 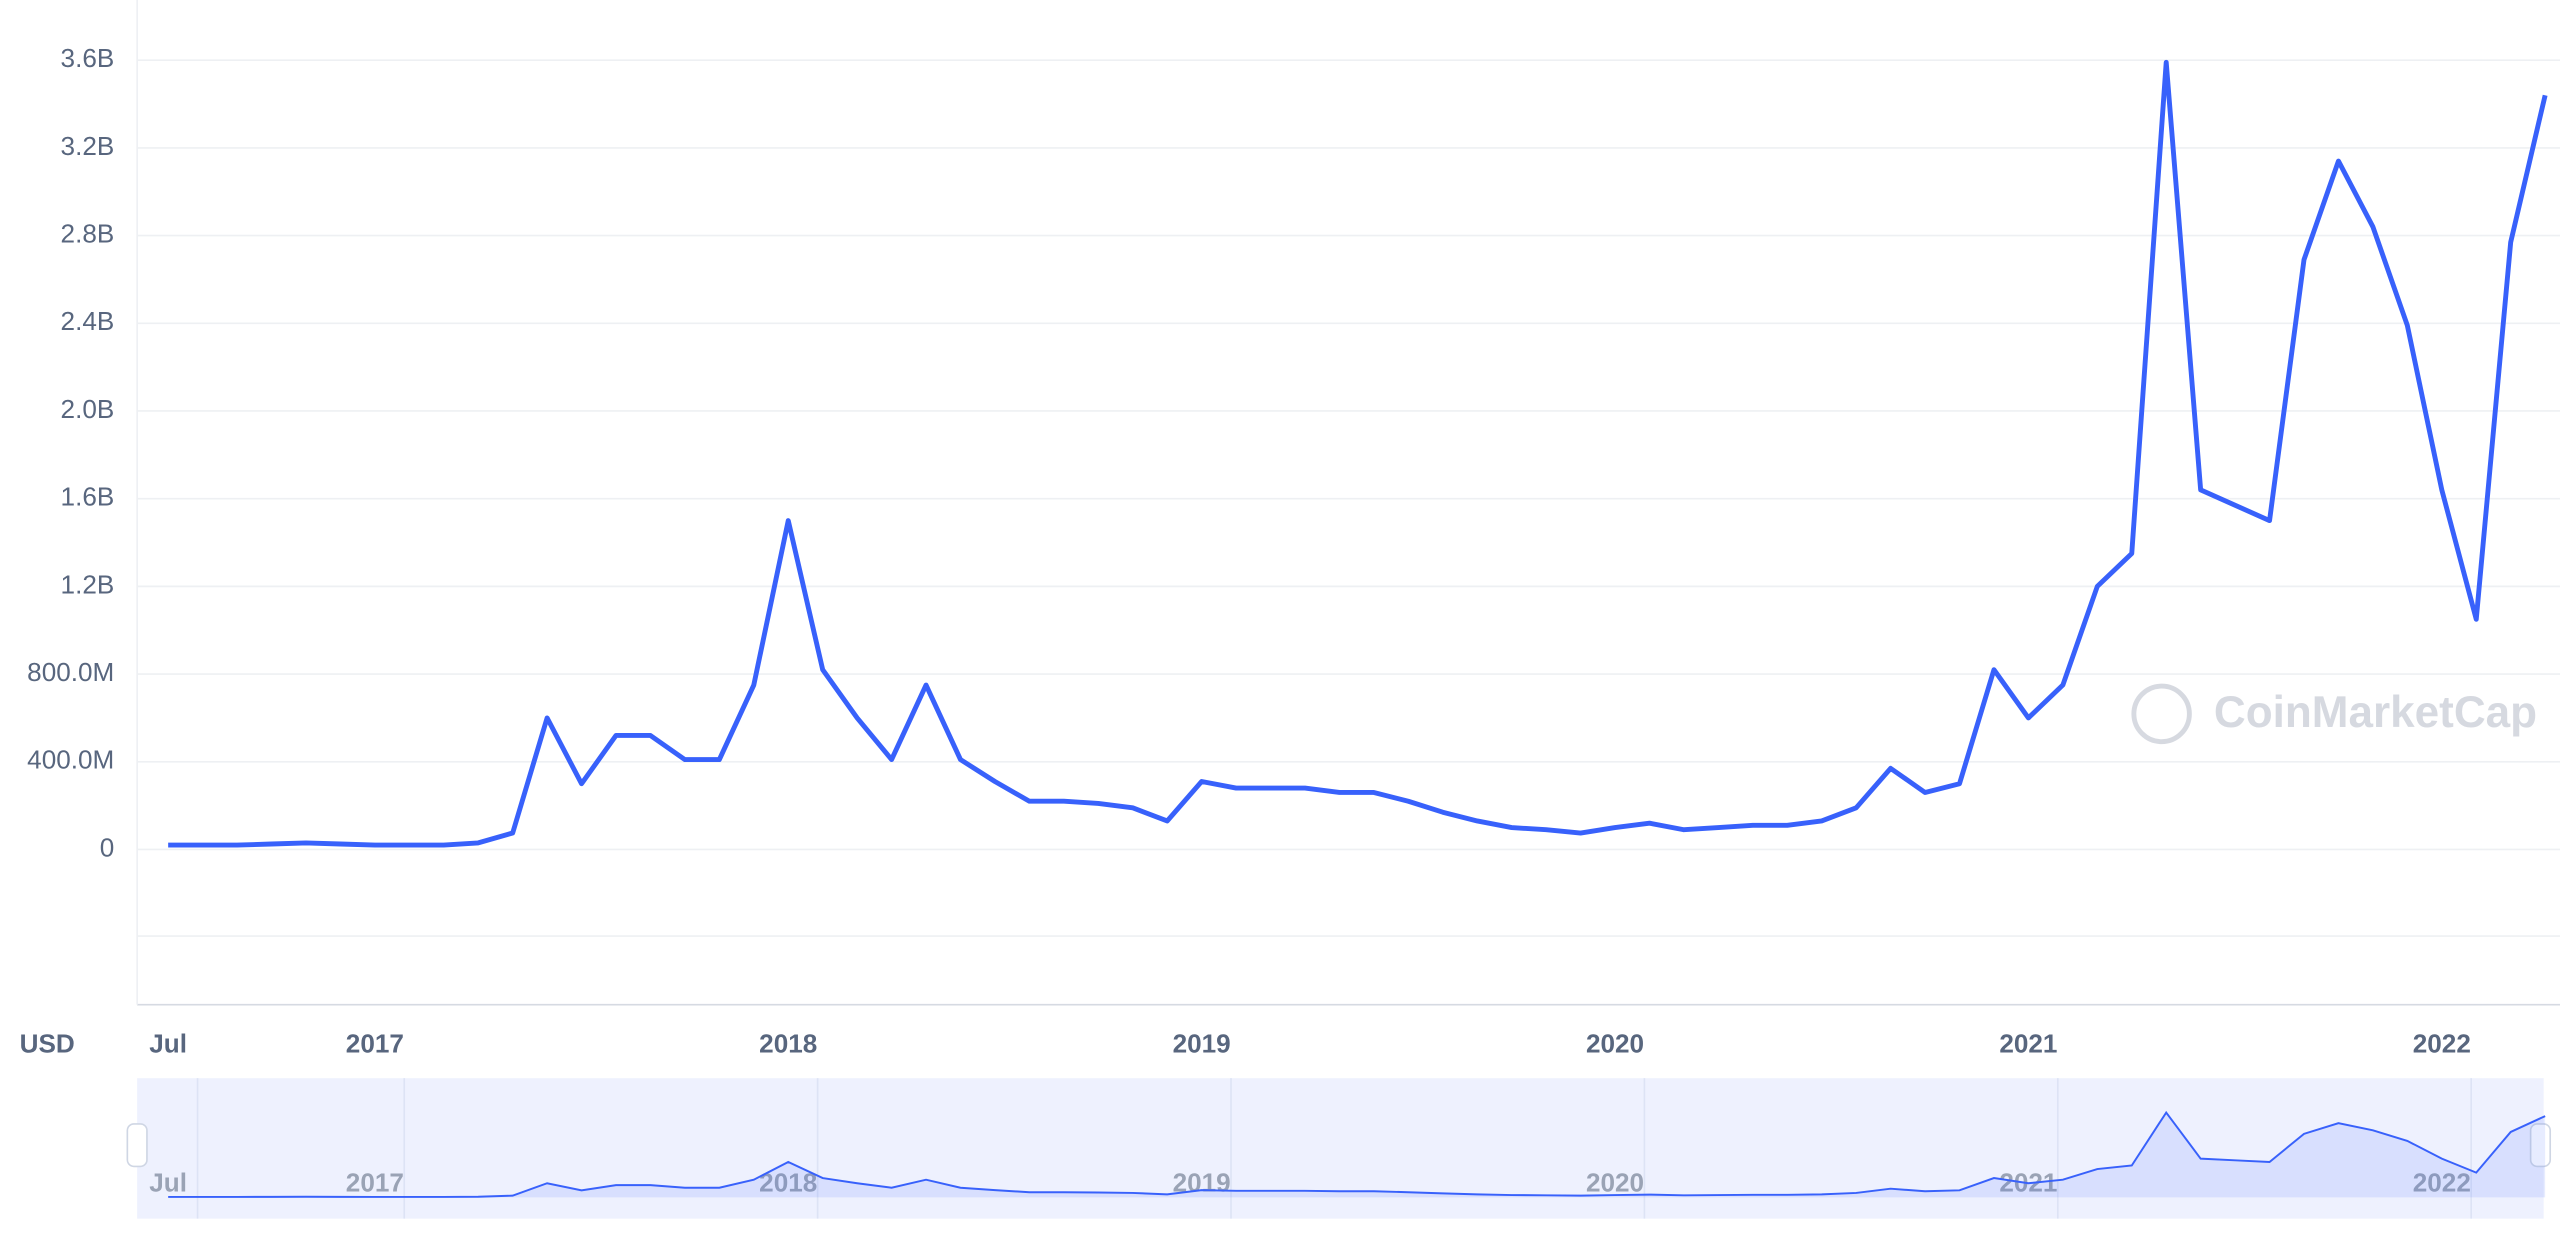 I want to click on x-tick-label: 2021, so click(x=2028, y=1043).